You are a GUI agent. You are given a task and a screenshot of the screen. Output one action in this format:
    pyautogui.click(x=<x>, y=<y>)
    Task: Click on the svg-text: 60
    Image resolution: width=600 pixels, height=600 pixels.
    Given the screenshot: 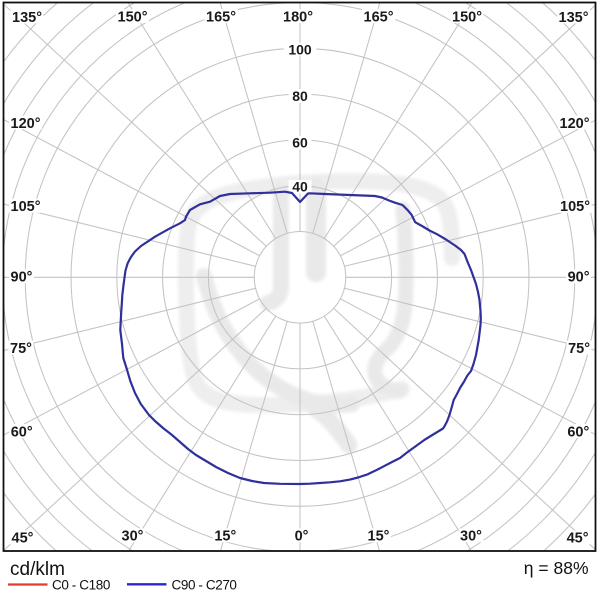 What is the action you would take?
    pyautogui.click(x=300, y=142)
    